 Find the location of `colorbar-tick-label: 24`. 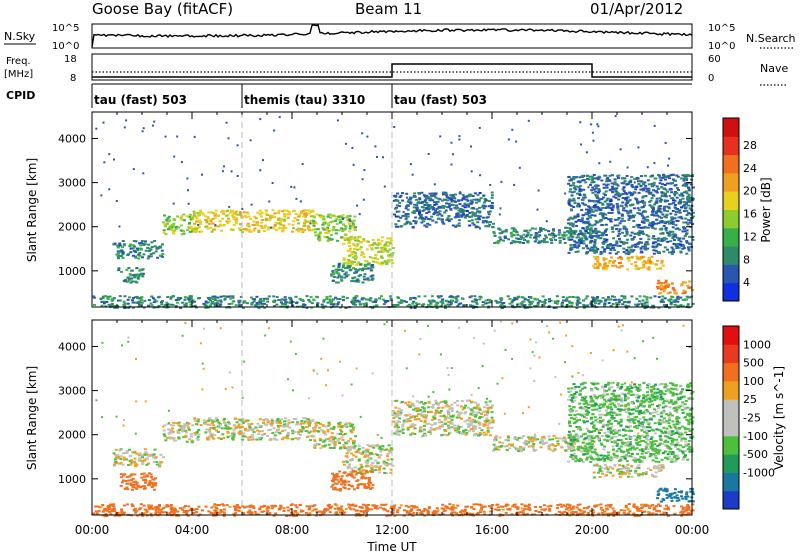

colorbar-tick-label: 24 is located at coordinates (750, 168).